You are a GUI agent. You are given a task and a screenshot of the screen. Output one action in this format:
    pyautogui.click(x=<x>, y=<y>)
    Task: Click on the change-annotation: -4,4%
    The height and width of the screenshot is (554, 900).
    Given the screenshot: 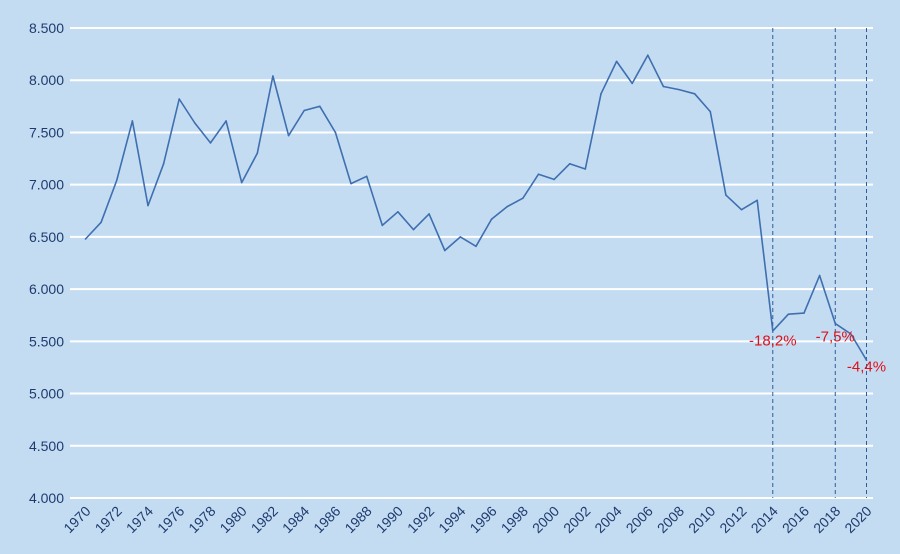 What is the action you would take?
    pyautogui.click(x=866, y=367)
    